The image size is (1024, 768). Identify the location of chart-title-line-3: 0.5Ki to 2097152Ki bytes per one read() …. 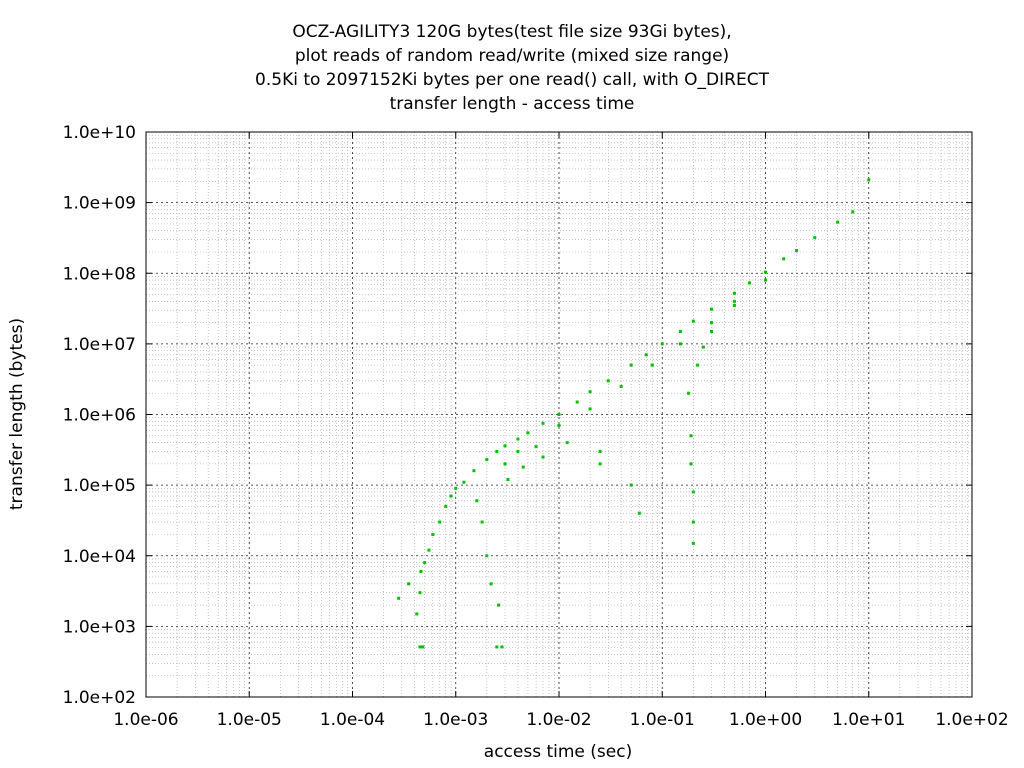
(512, 80).